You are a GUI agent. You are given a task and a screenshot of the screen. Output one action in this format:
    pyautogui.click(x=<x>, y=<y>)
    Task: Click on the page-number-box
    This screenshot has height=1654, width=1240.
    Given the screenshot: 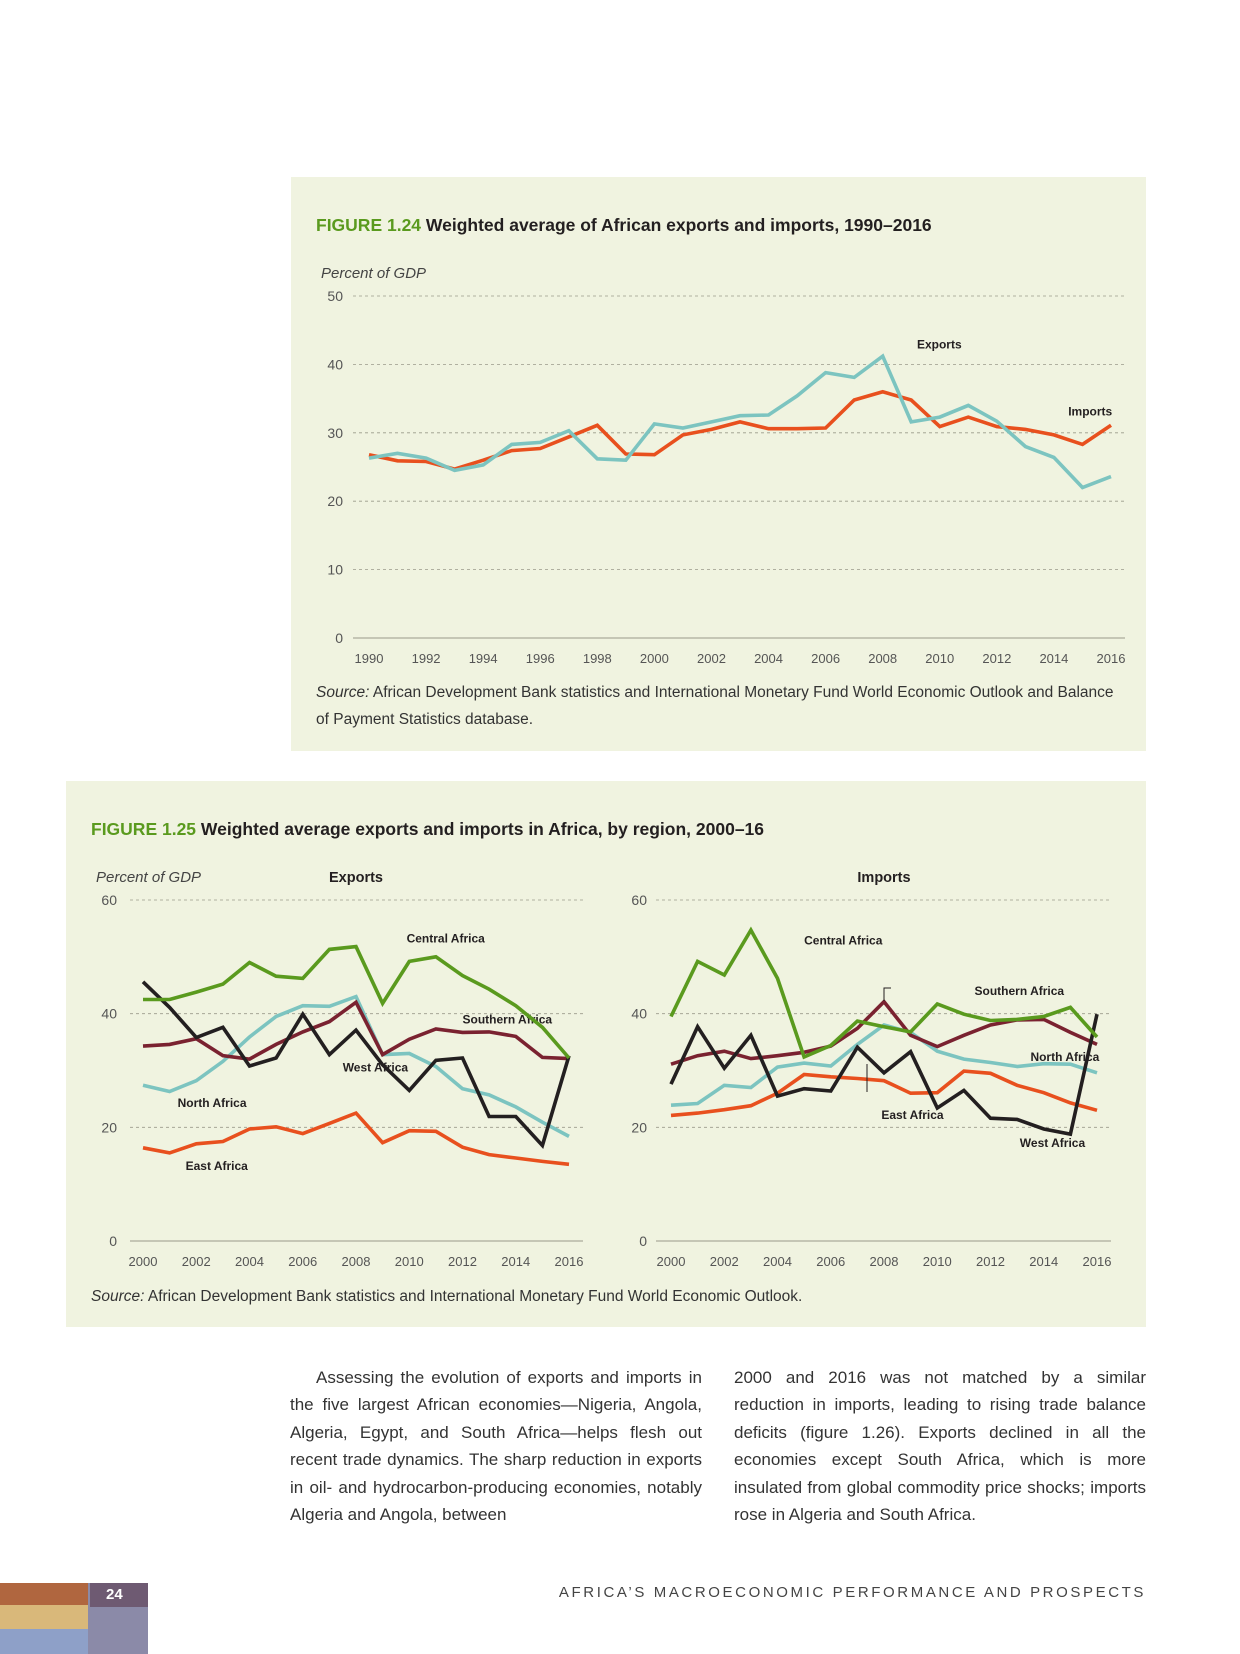 What is the action you would take?
    pyautogui.click(x=119, y=1595)
    